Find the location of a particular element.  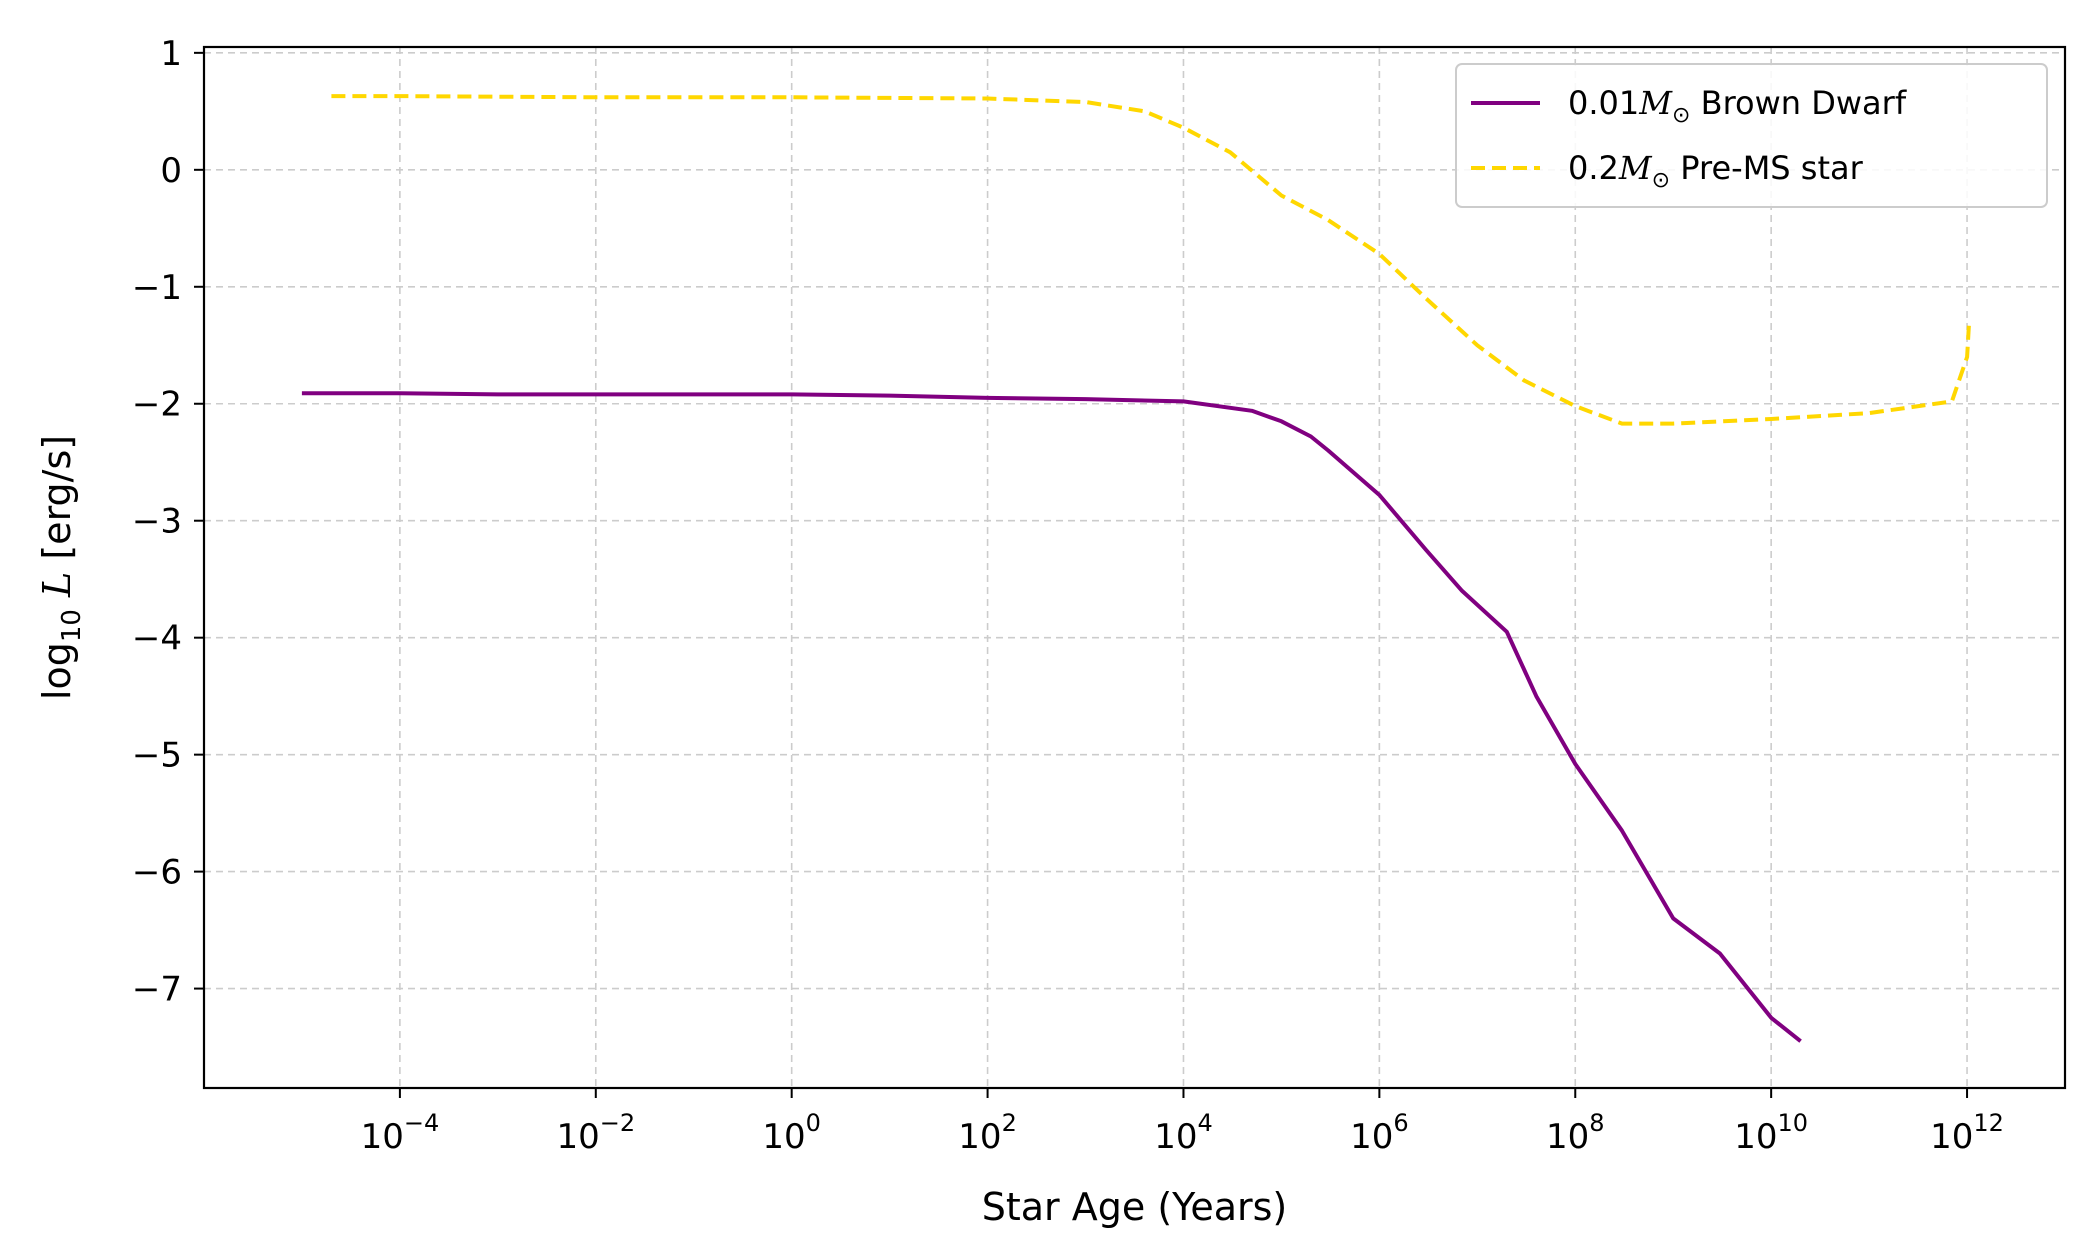

x-tick-label: 10⁻⁴ is located at coordinates (400, 1133).